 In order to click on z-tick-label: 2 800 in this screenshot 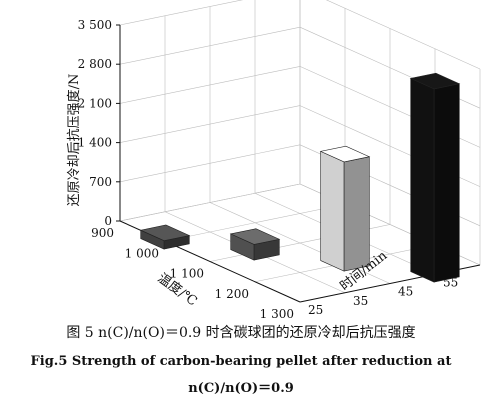, I will do `click(95, 64)`.